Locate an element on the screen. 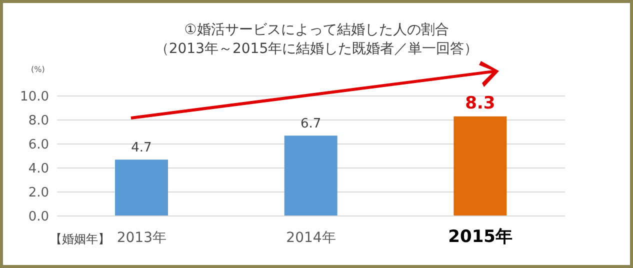 Image resolution: width=633 pixels, height=268 pixels. y-tick-label: 10.0 is located at coordinates (34, 97).